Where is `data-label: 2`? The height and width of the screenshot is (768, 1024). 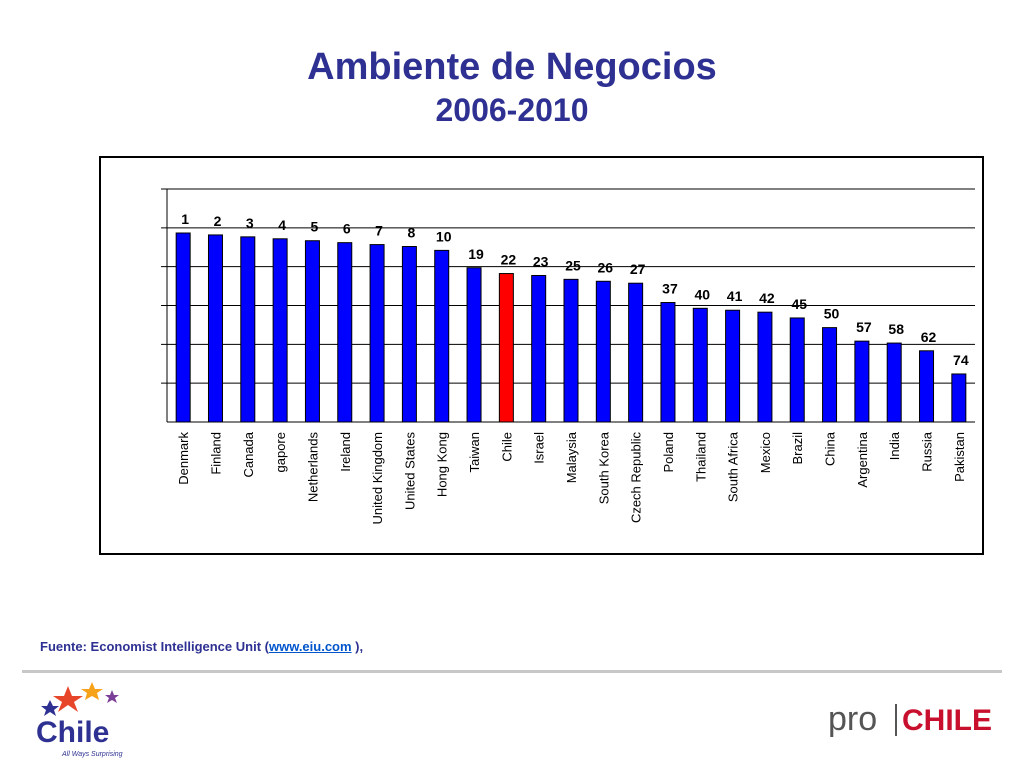 data-label: 2 is located at coordinates (218, 221).